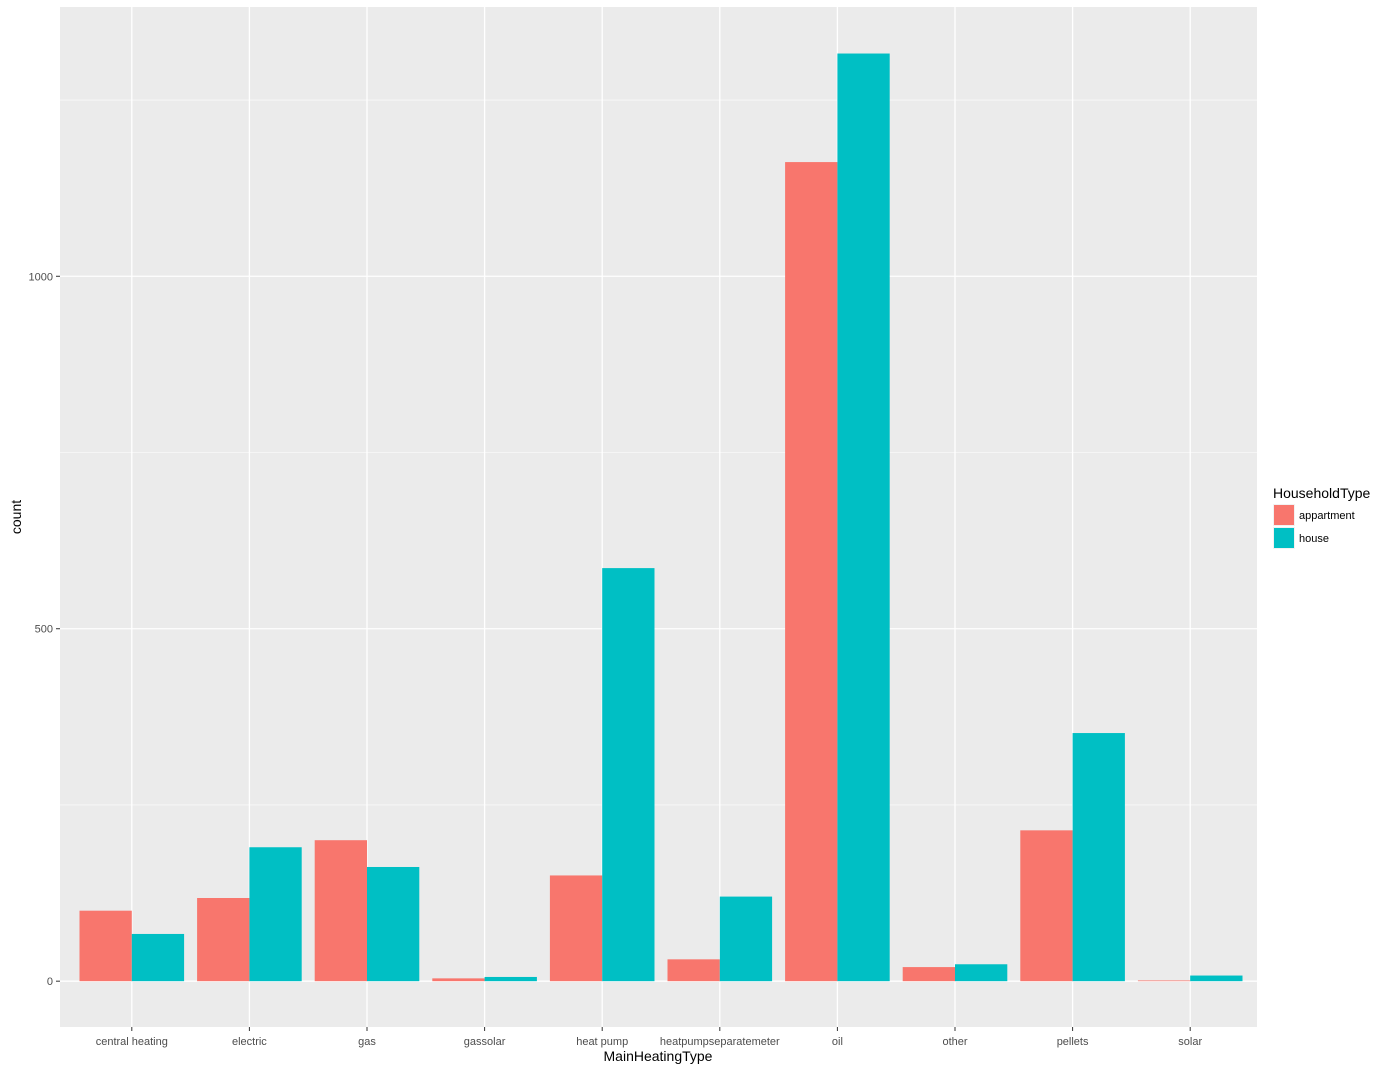 This screenshot has width=1400, height=1071. I want to click on legend: HouseholdType appartment house, so click(1322, 517).